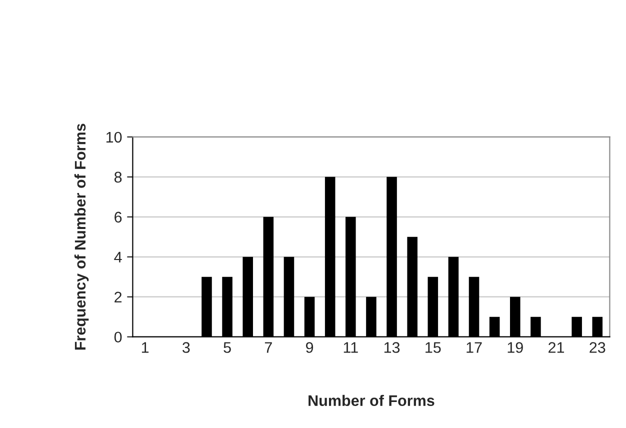 The width and height of the screenshot is (626, 428). I want to click on x-tick-label: 3, so click(186, 347).